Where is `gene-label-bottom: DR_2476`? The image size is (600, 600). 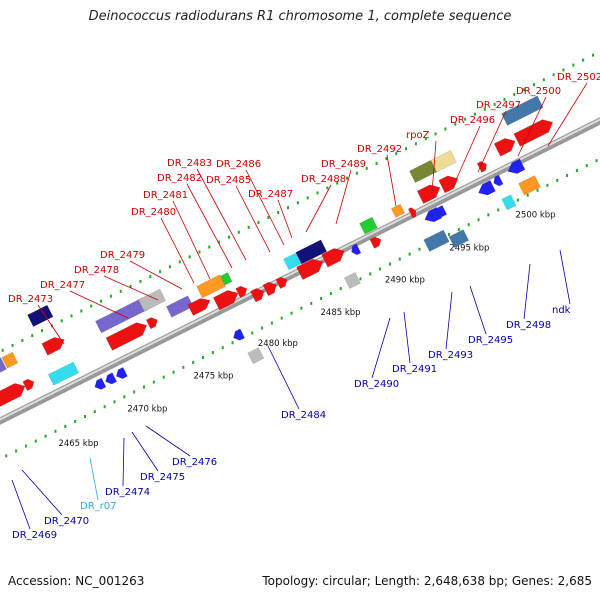 gene-label-bottom: DR_2476 is located at coordinates (194, 462).